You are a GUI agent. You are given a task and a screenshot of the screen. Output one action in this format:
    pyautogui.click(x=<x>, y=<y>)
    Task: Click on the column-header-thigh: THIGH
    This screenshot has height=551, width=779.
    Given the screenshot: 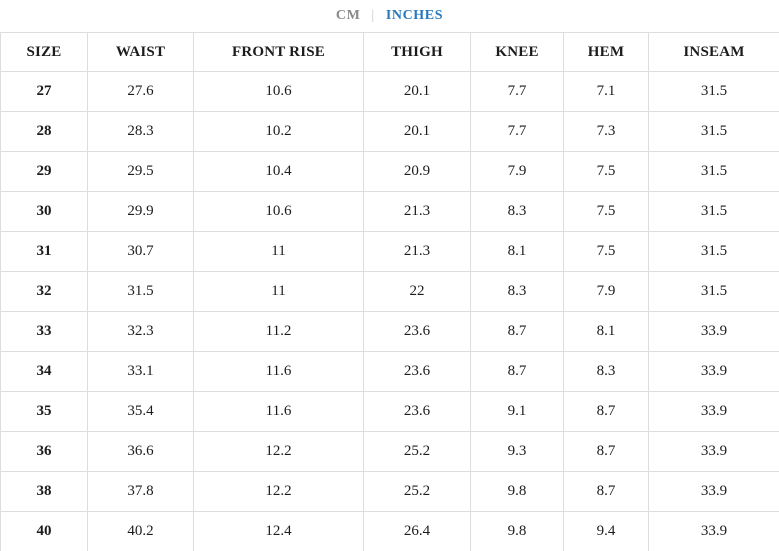 What is the action you would take?
    pyautogui.click(x=417, y=52)
    